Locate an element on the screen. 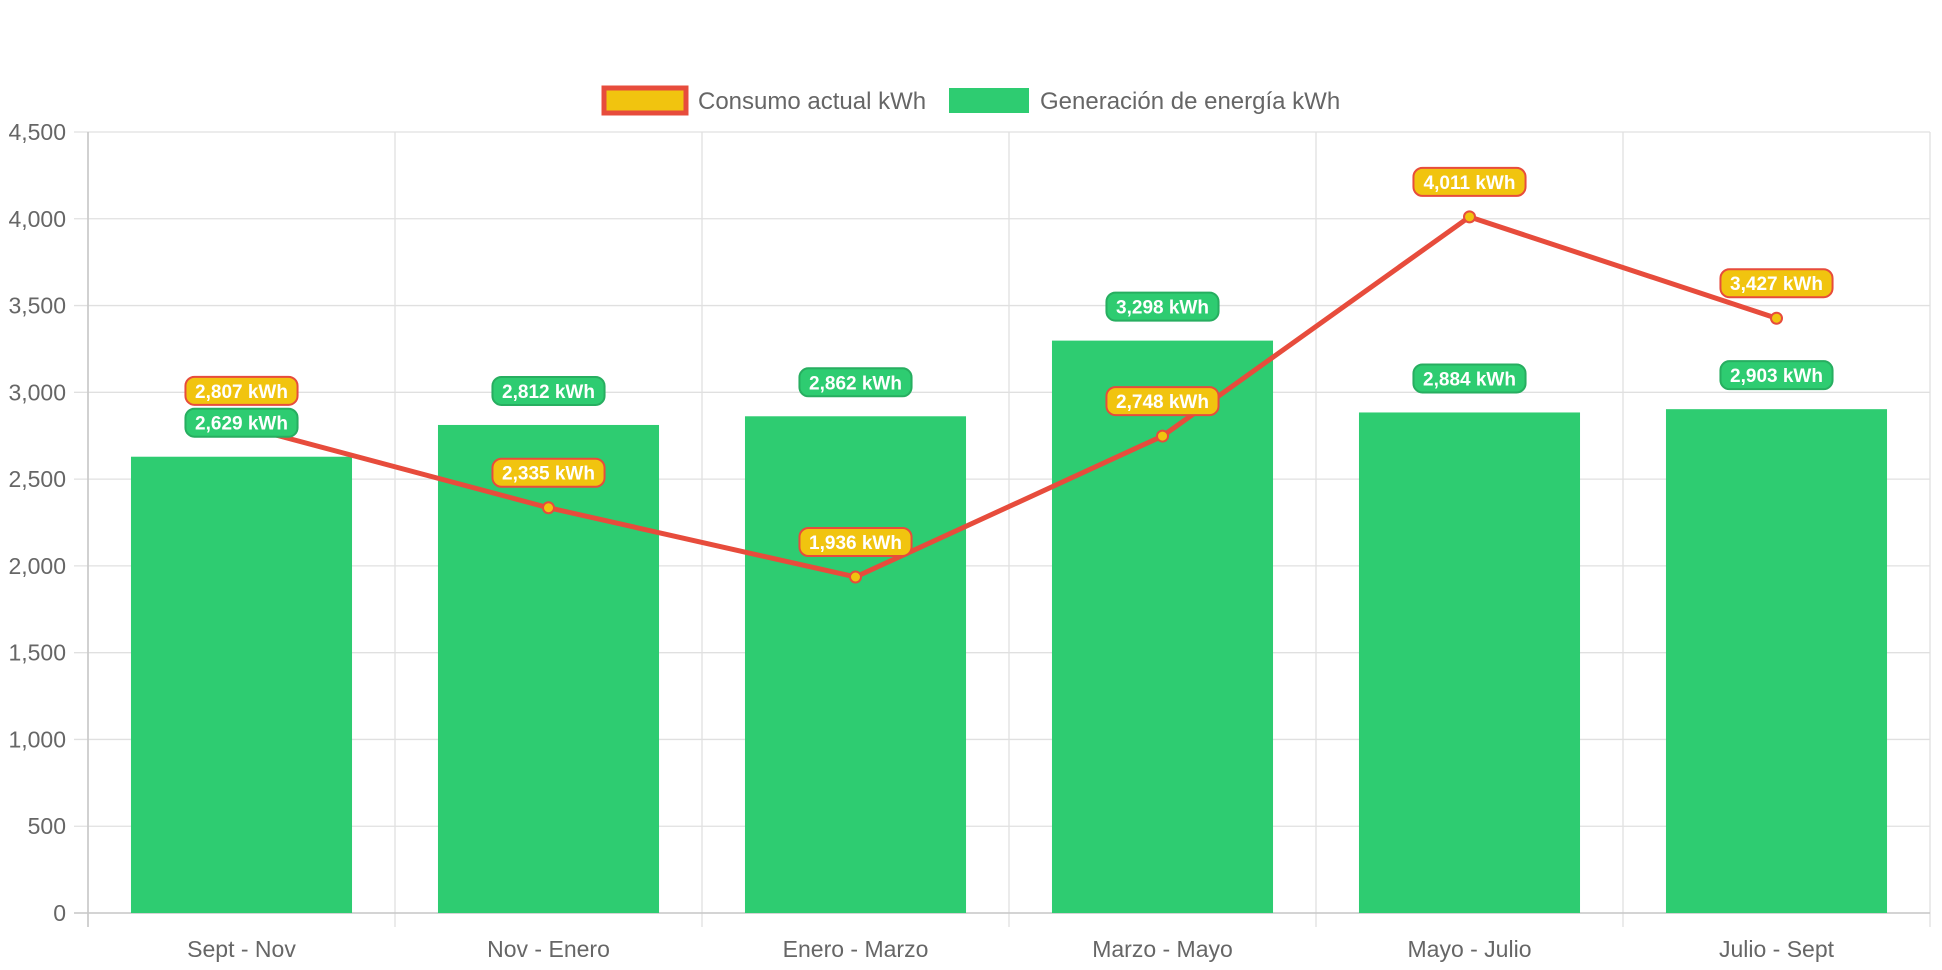 The image size is (1942, 970). x-tick-label: Enero - Marzo is located at coordinates (856, 949).